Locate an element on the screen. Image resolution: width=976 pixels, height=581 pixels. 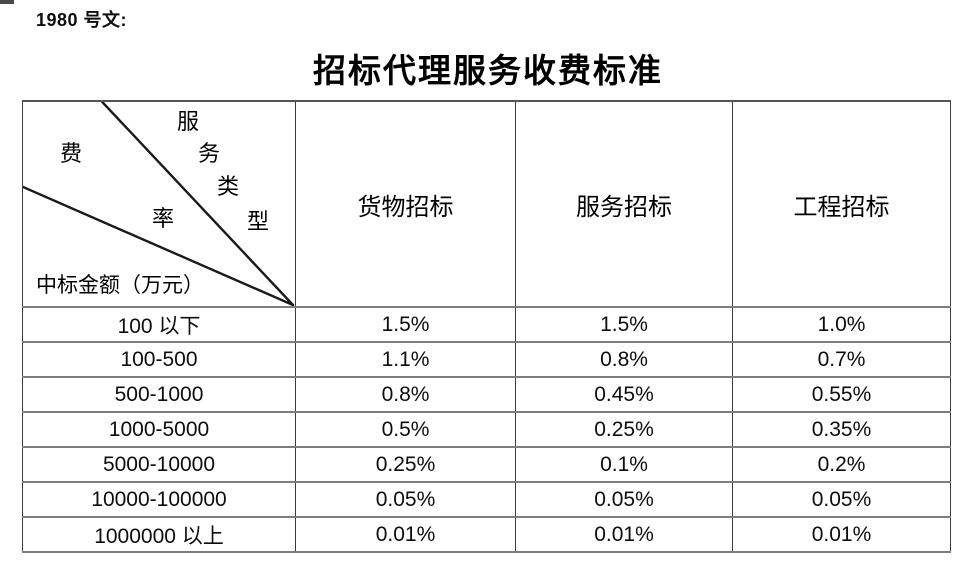
table-row: 5000-10000 0.25% 0.1% 0.2% is located at coordinates (486, 464).